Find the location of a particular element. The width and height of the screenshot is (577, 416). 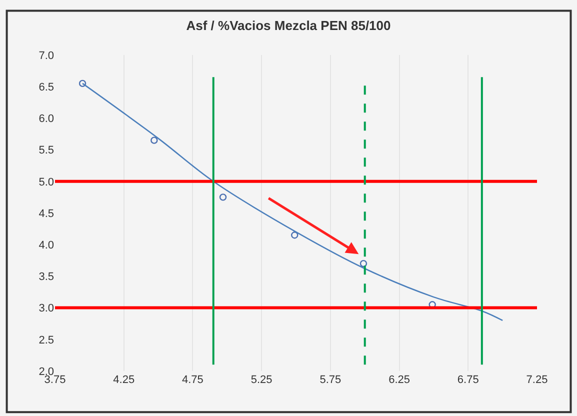

x-tick-label: 6.25 is located at coordinates (399, 380).